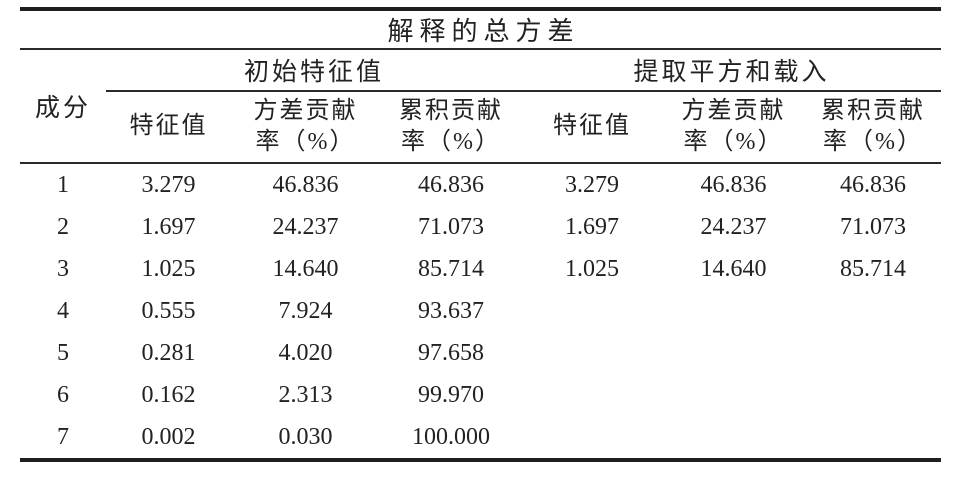 This screenshot has width=961, height=478. I want to click on table-cell: 97.658, so click(451, 352).